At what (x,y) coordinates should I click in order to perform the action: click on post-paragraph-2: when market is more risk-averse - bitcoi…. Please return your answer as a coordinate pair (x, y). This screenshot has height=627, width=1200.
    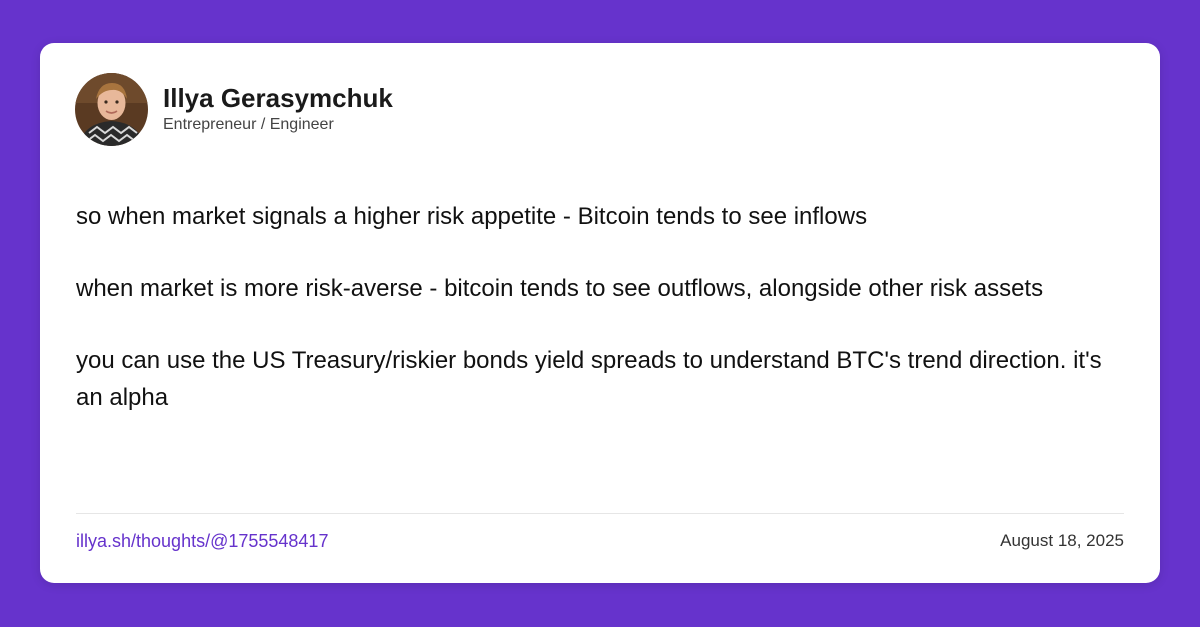
    Looking at the image, I should click on (560, 288).